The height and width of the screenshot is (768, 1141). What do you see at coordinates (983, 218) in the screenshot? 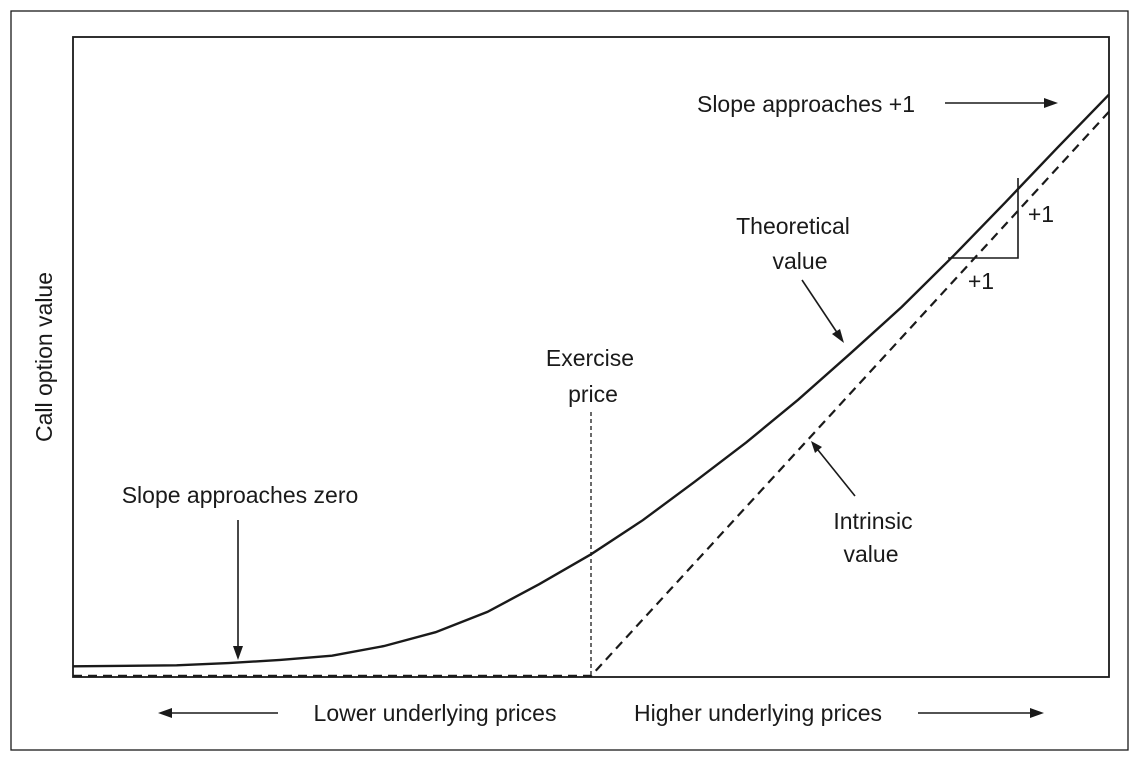
I see `slope-triangle` at bounding box center [983, 218].